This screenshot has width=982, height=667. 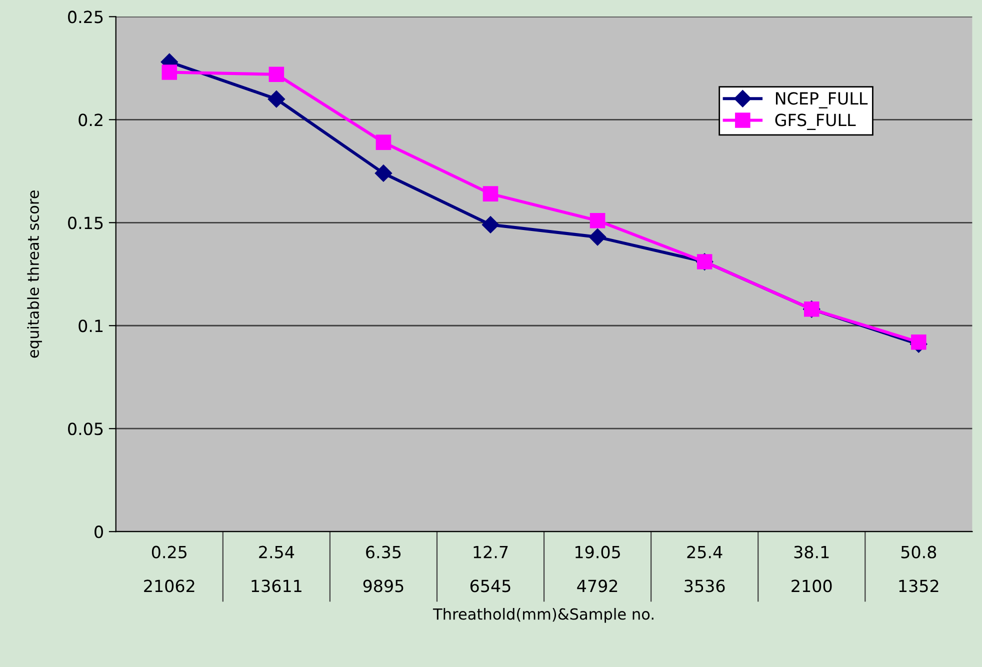 I want to click on y-tick-label: 0, so click(x=98, y=532).